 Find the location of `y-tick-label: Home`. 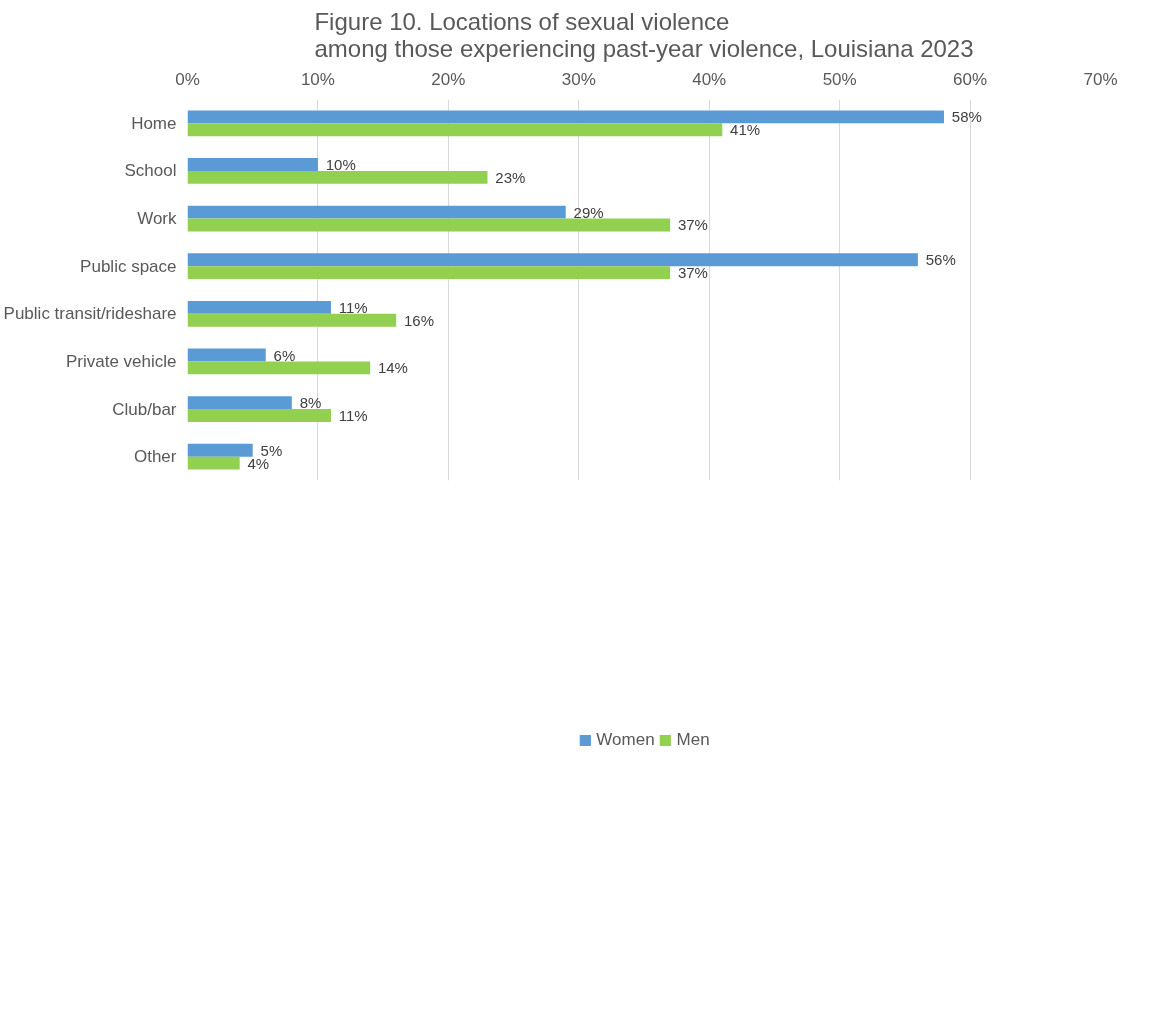

y-tick-label: Home is located at coordinates (154, 123).